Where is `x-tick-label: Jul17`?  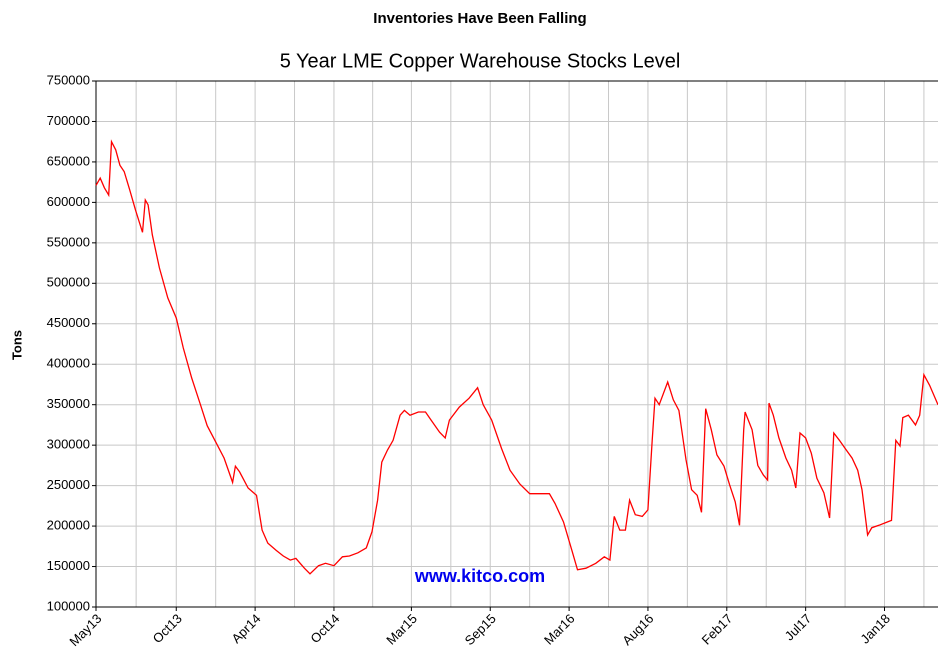
x-tick-label: Jul17 is located at coordinates (798, 627).